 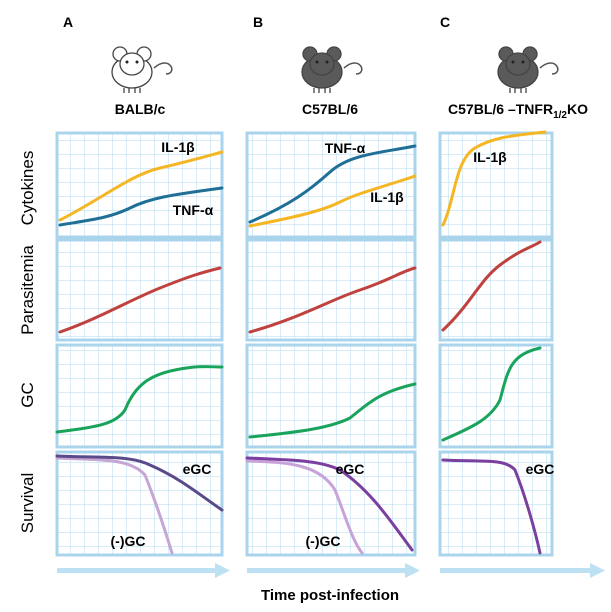 I want to click on time-arrows, so click(x=331, y=570).